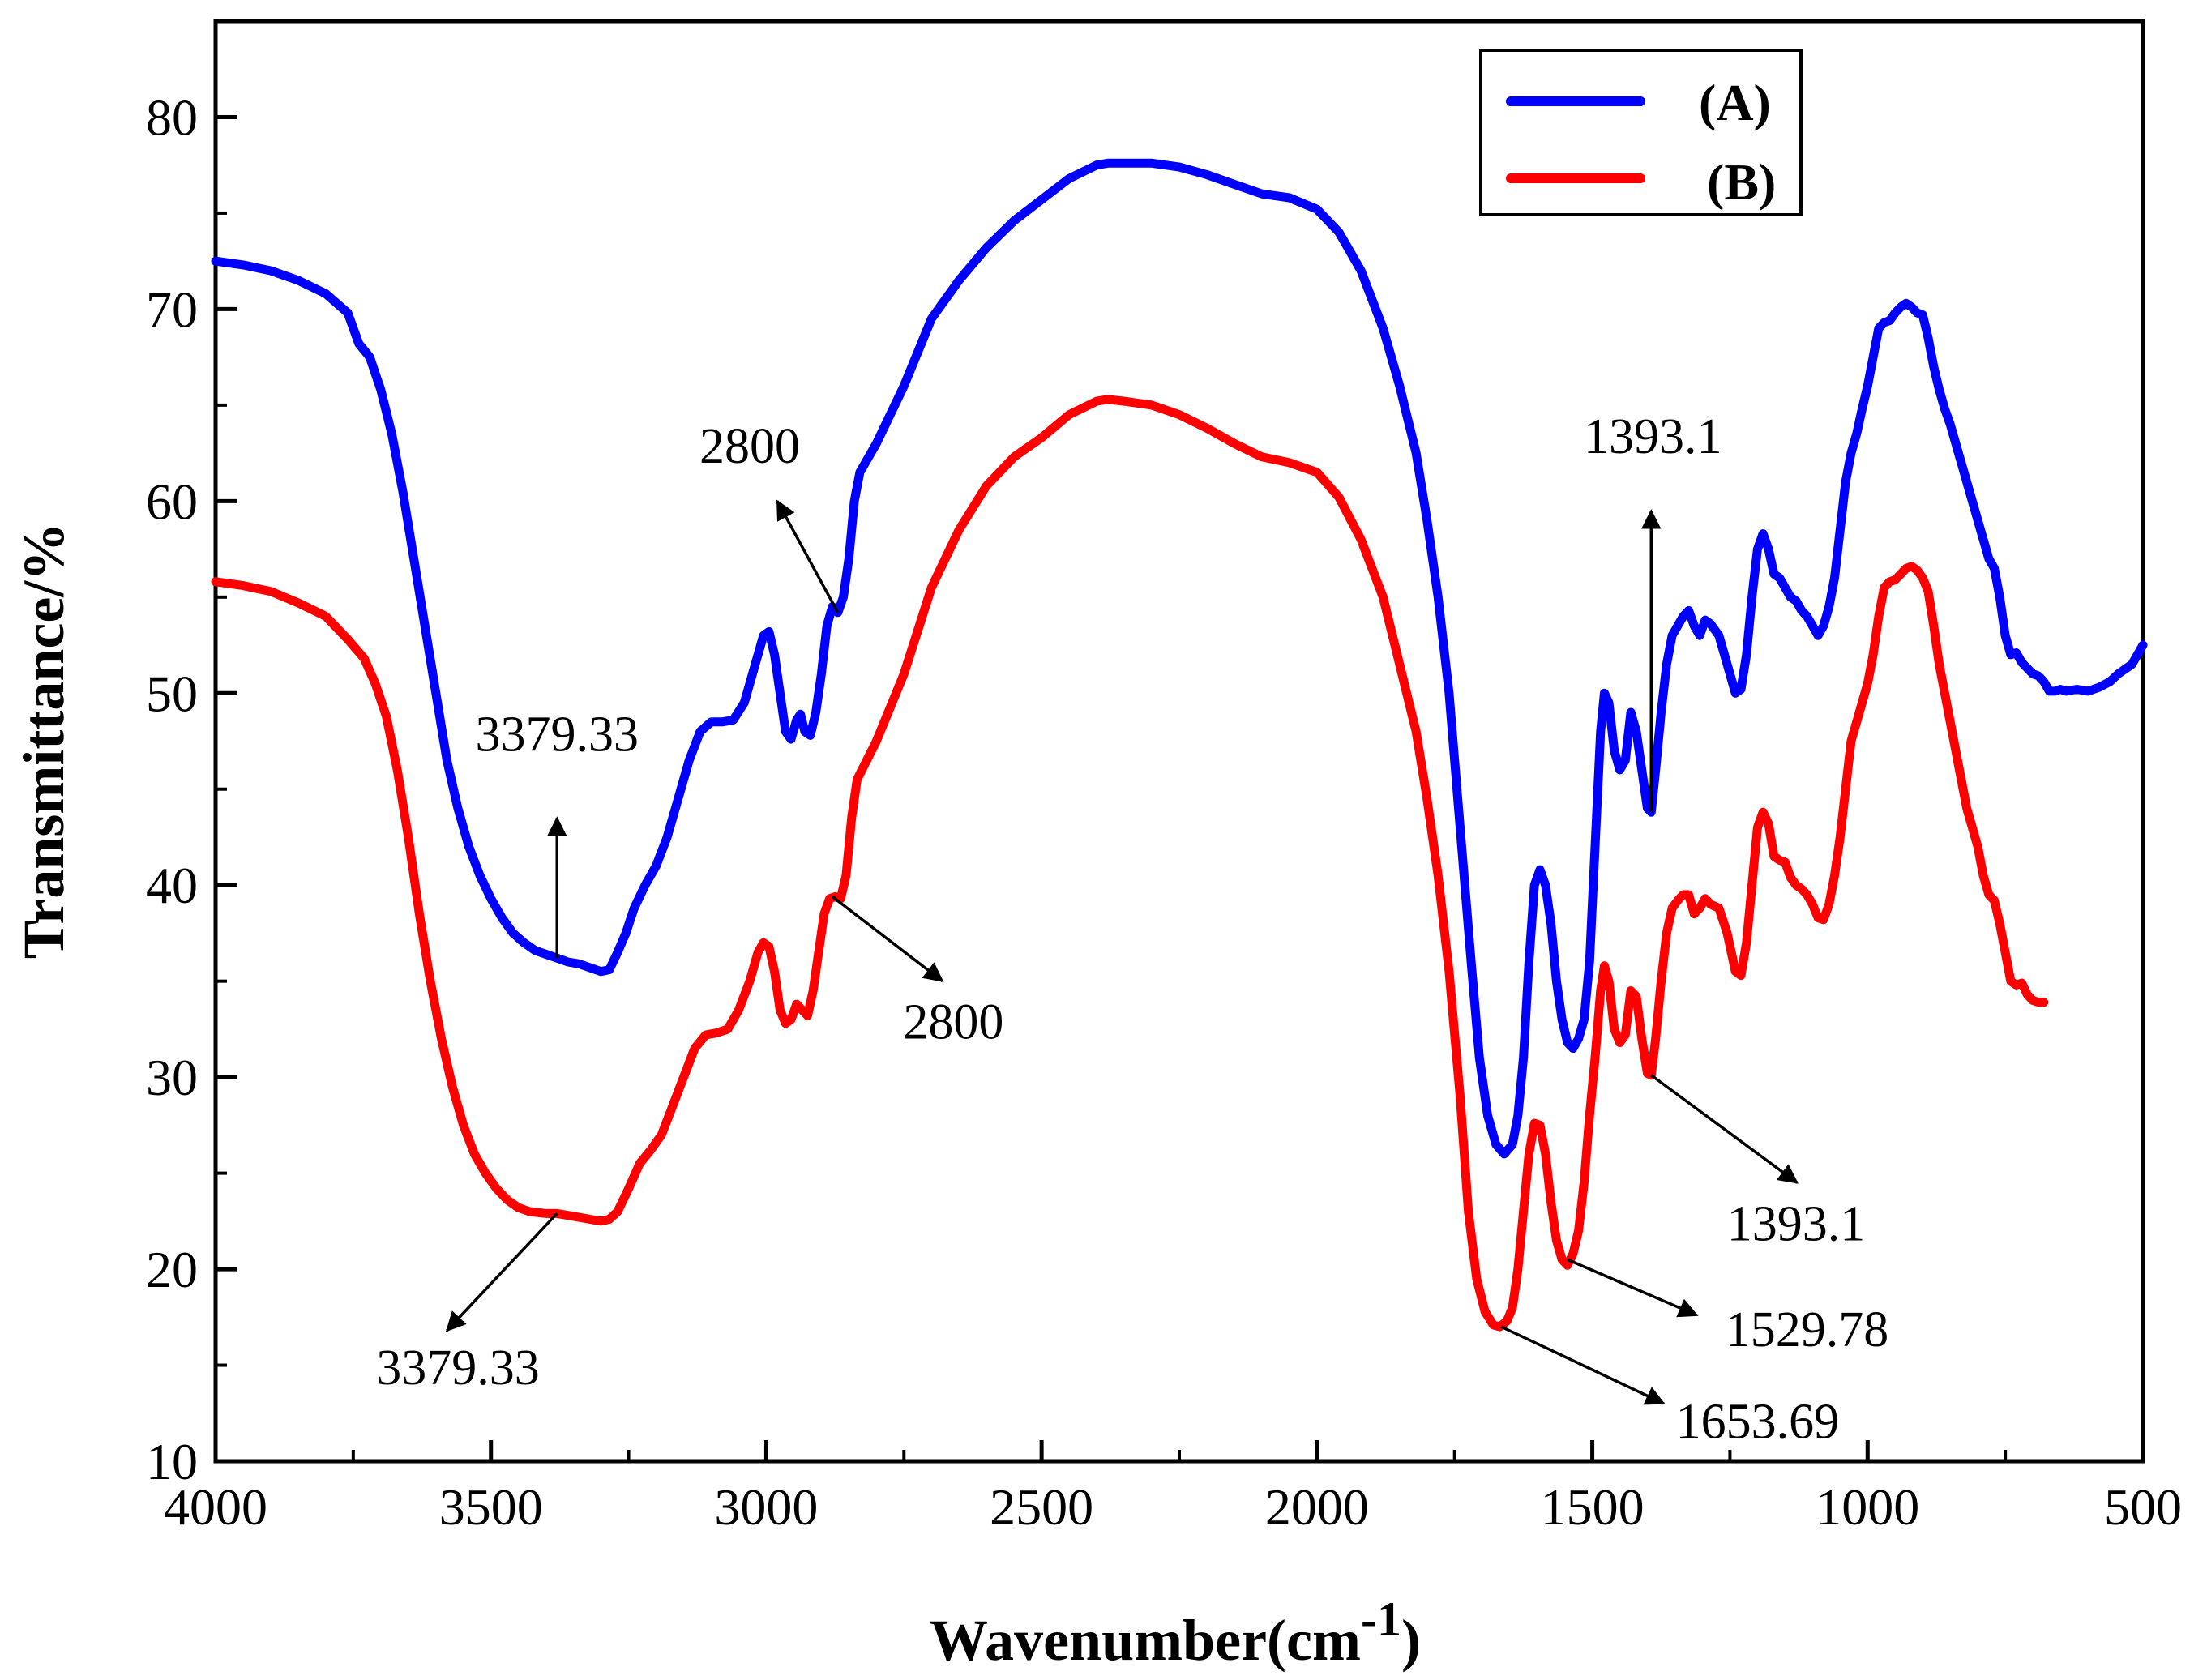  What do you see at coordinates (172, 1269) in the screenshot?
I see `y-tick-label: 20` at bounding box center [172, 1269].